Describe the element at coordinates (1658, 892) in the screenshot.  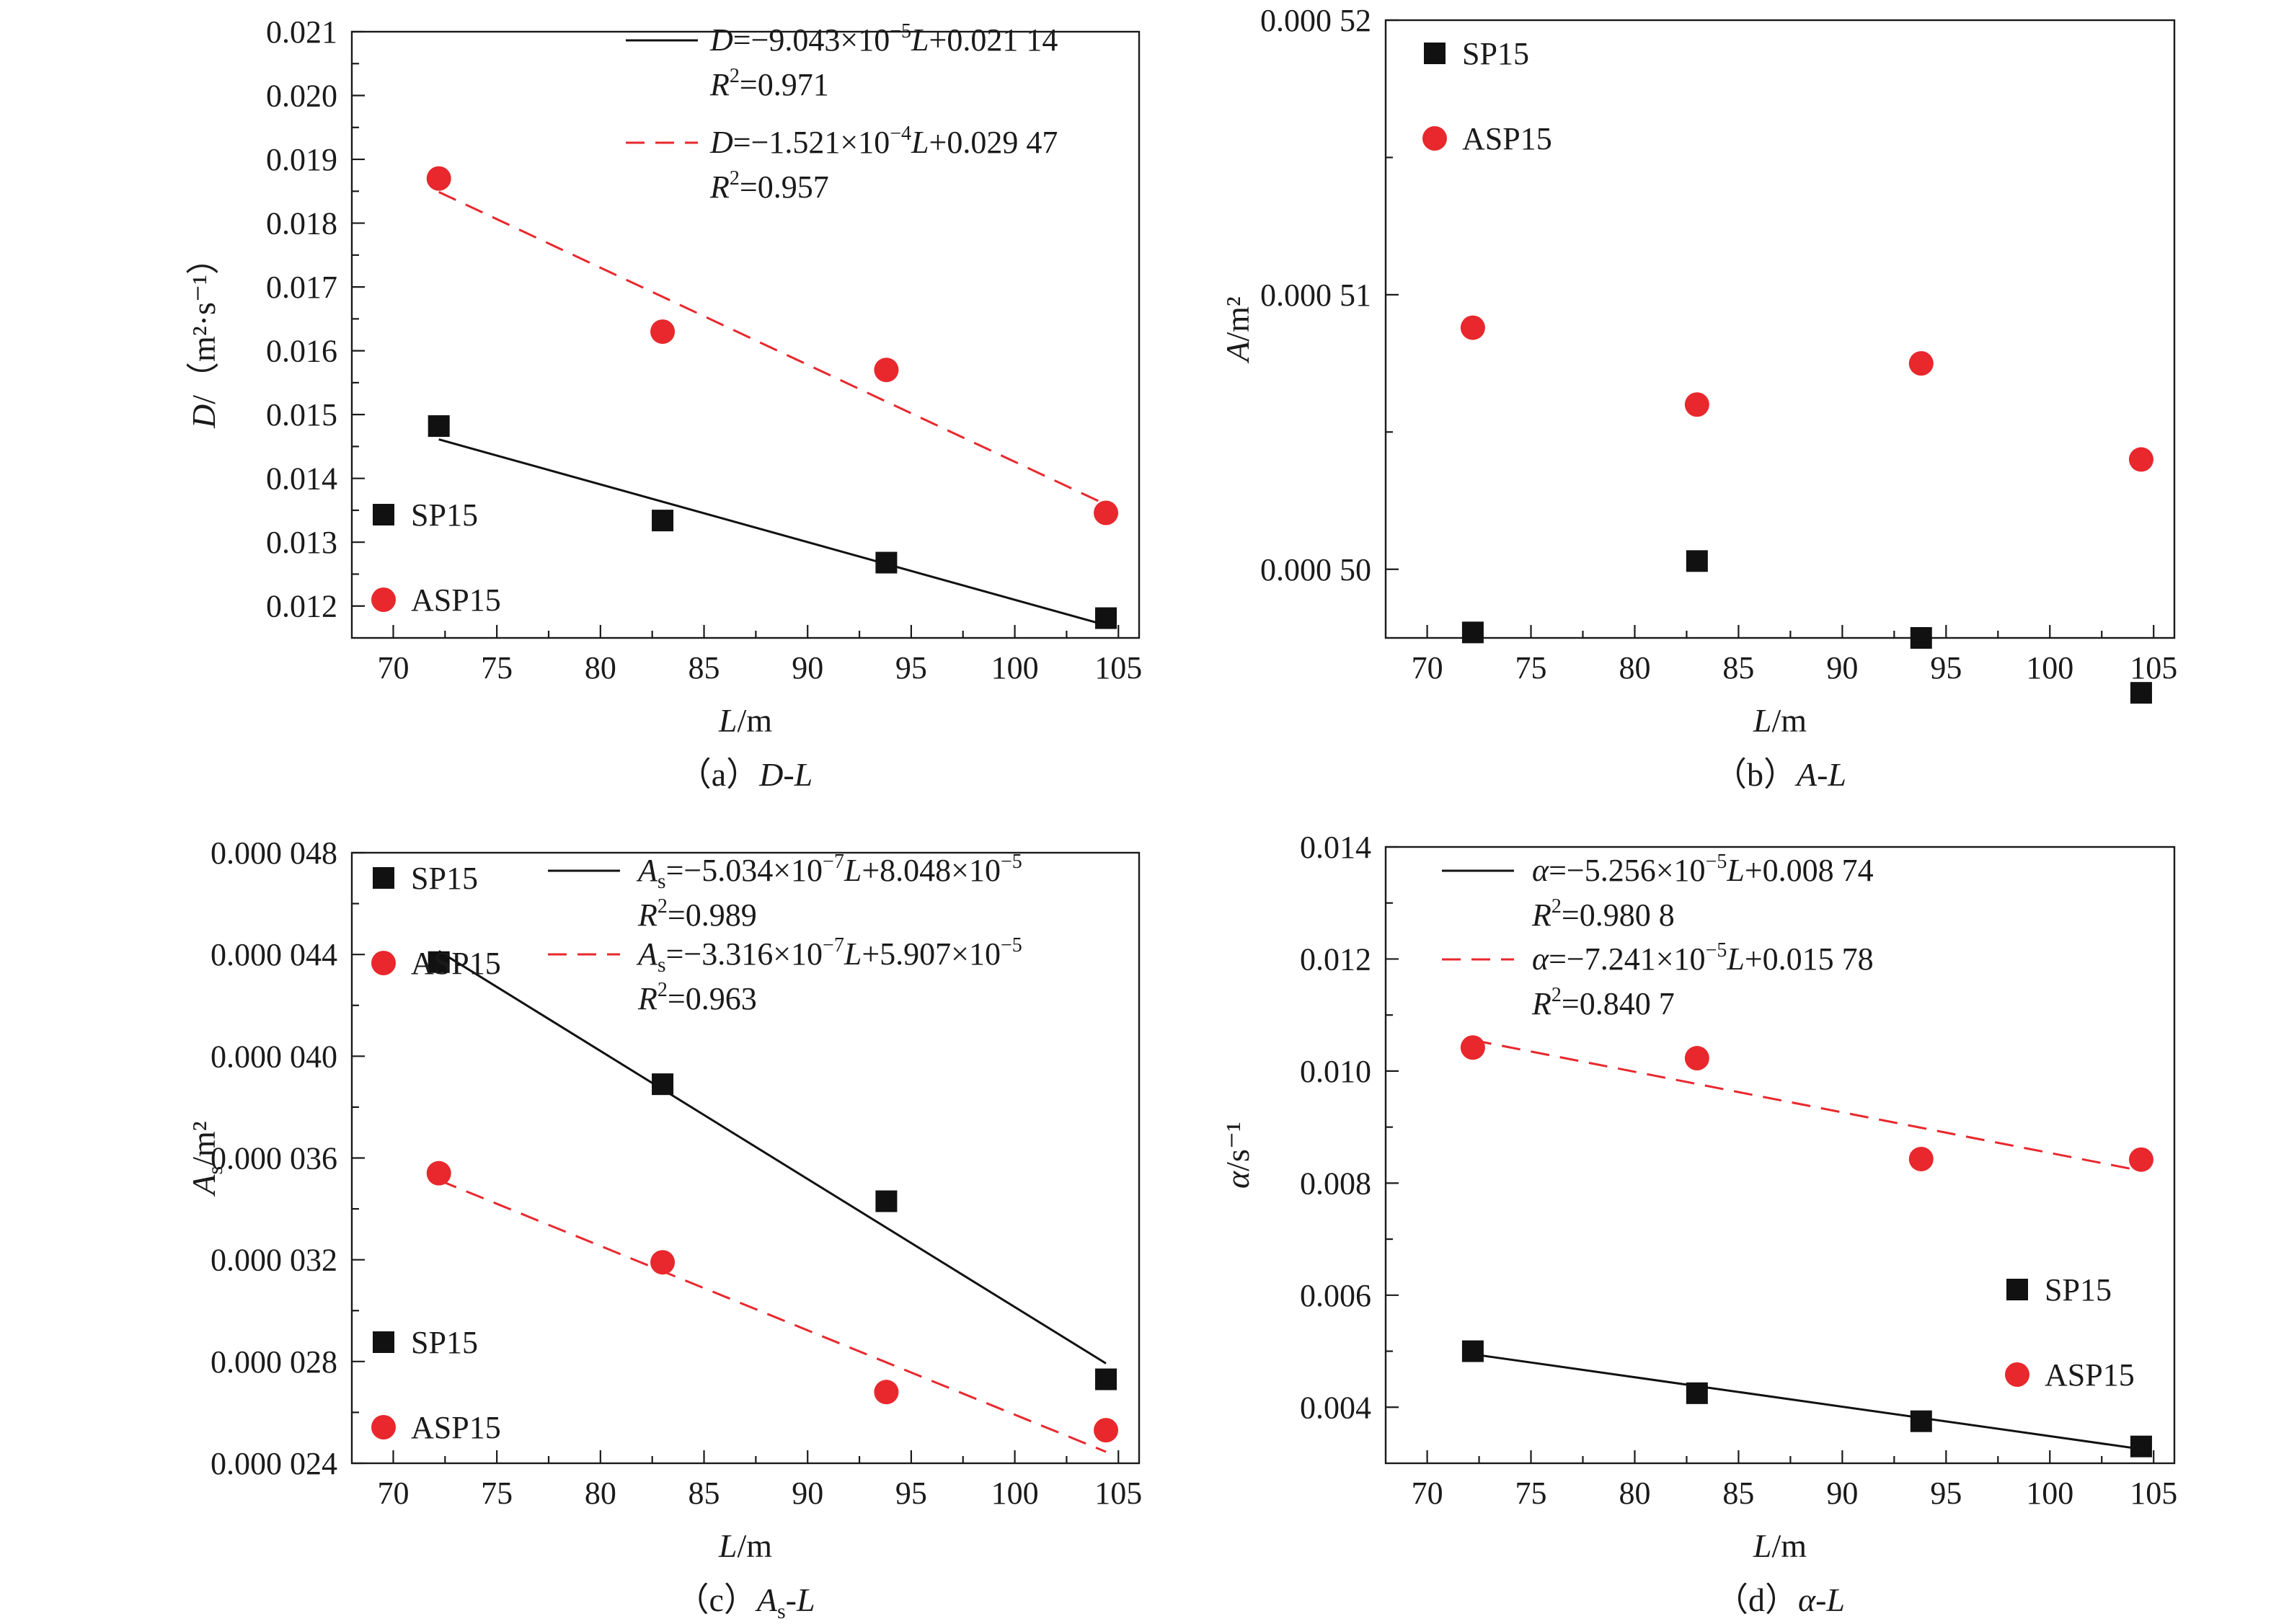
I see `fit-legend-sp15: α=−5.256×10−5L+0.008 74 R2=0.980 8` at that location.